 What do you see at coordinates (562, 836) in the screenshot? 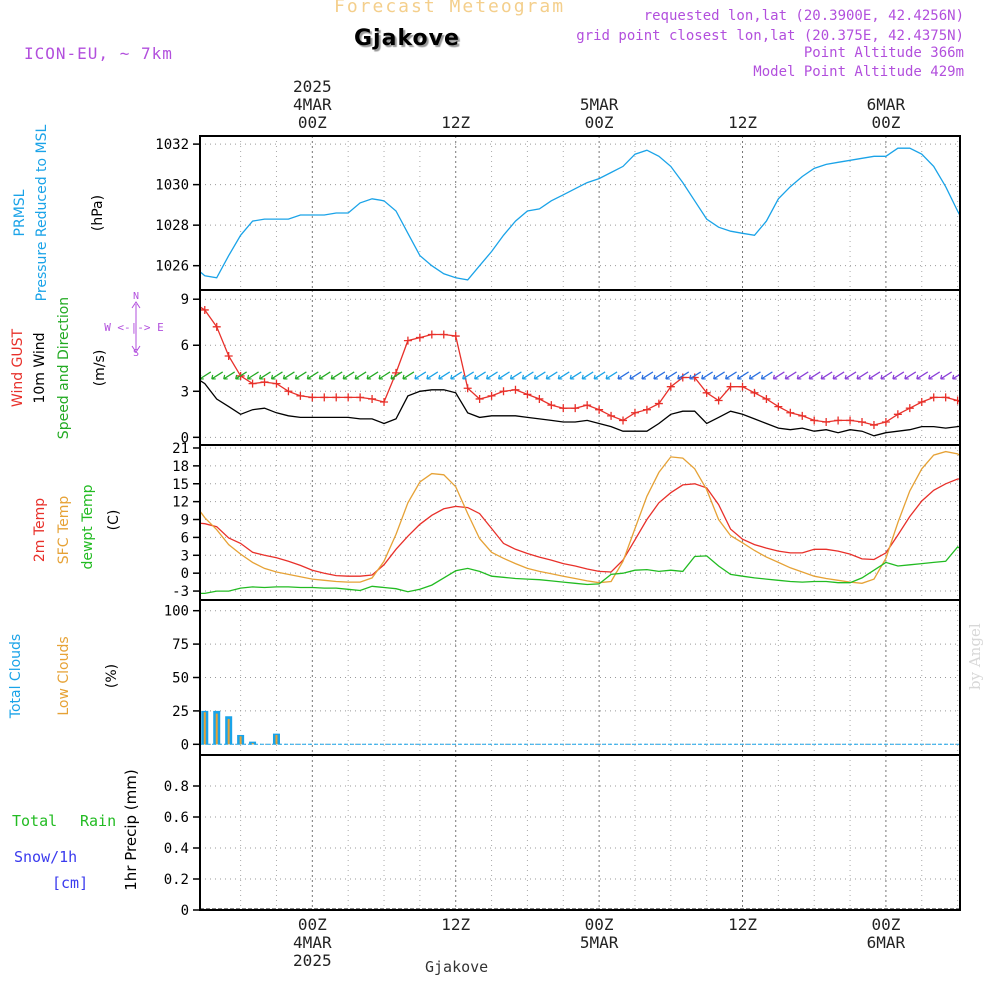
I see `panel-precip: 0 0.2 0.4 0.6 0.8` at bounding box center [562, 836].